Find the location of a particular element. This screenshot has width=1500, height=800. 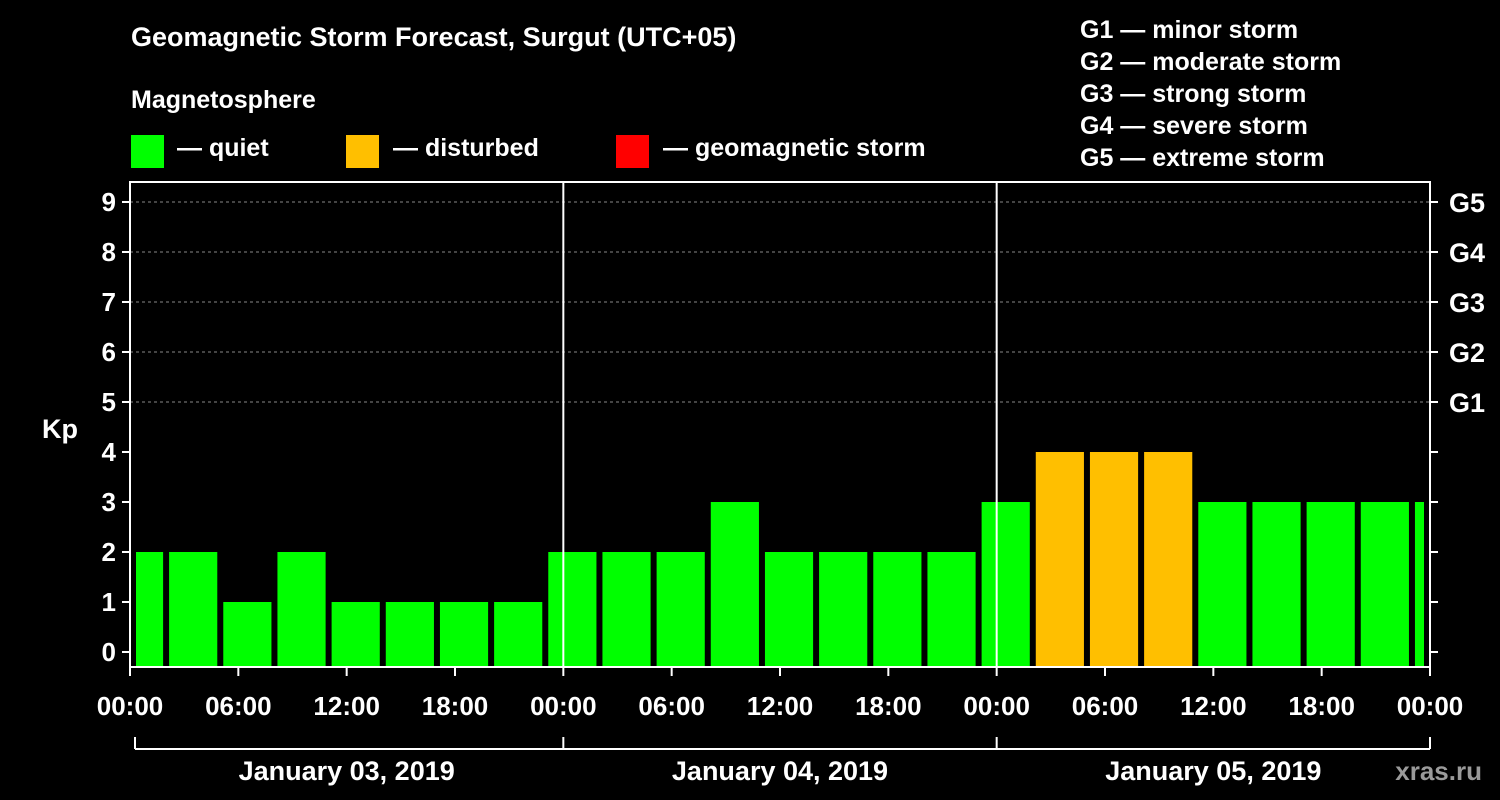

y-tick-label: 2 is located at coordinates (109, 552).